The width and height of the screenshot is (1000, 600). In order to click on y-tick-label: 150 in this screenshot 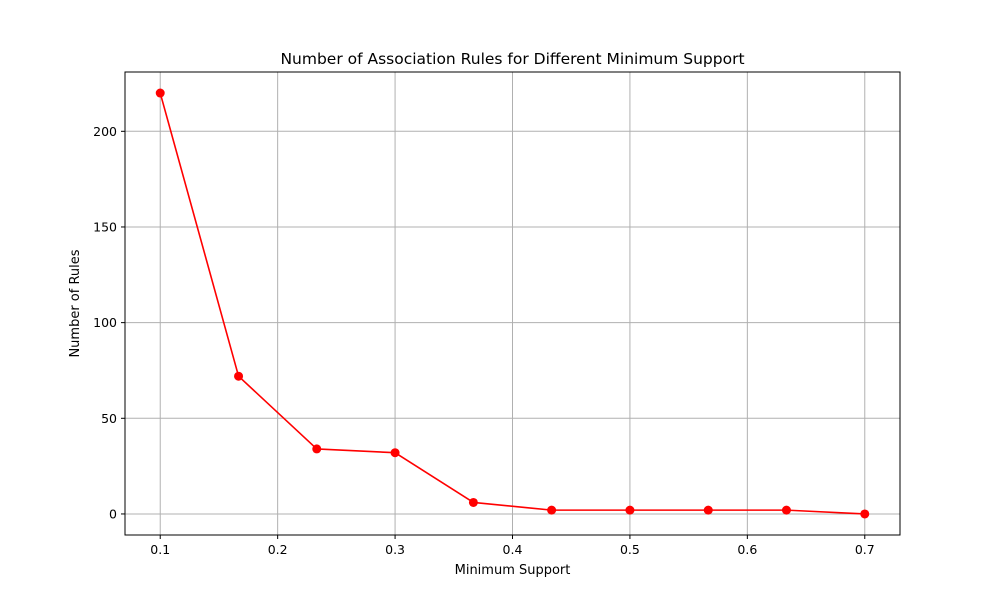, I will do `click(105, 226)`.